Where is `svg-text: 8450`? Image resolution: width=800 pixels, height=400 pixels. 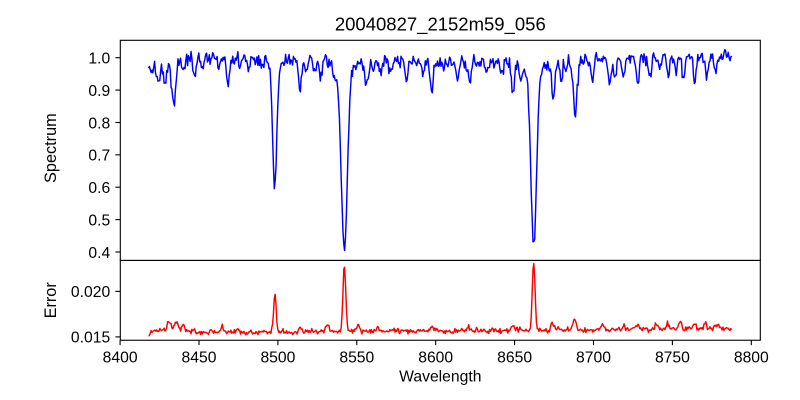 svg-text: 8450 is located at coordinates (199, 357).